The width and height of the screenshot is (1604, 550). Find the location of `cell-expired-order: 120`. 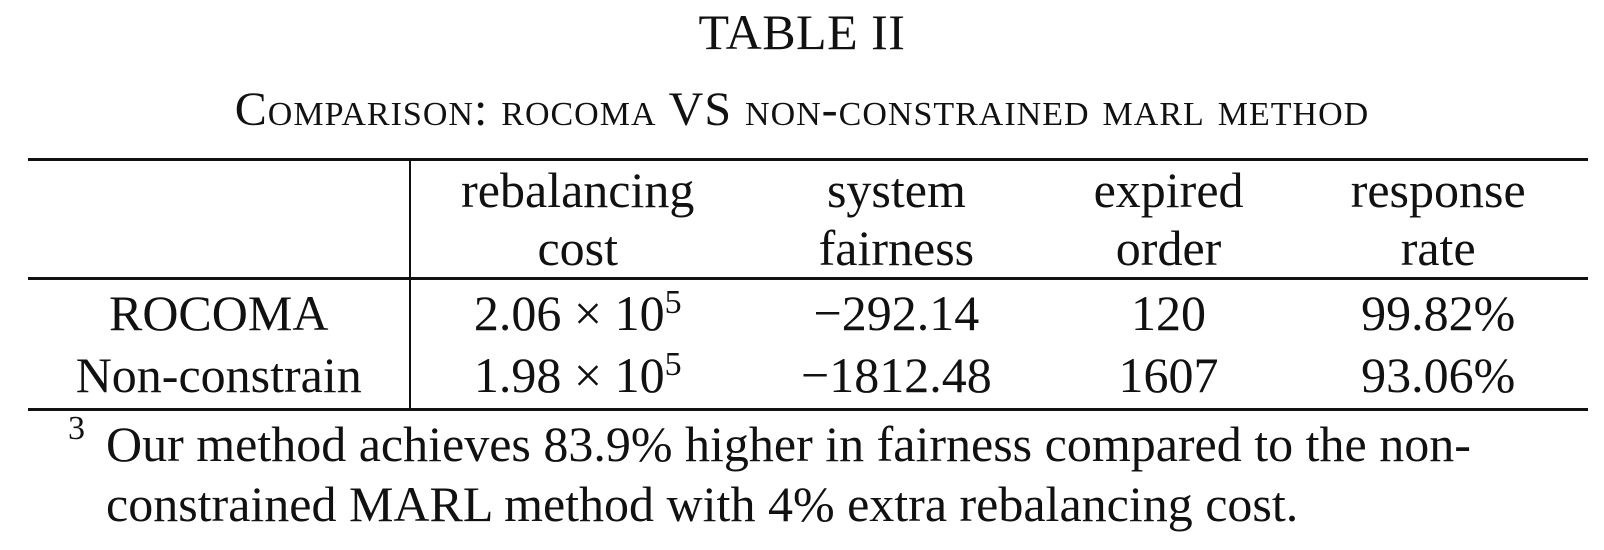

cell-expired-order: 120 is located at coordinates (1169, 313).